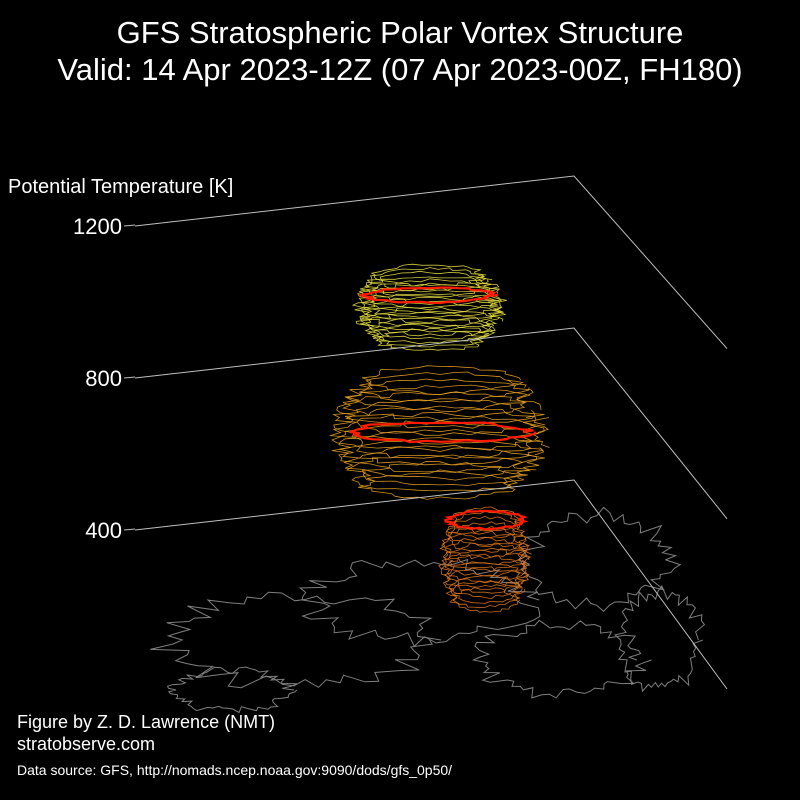 The width and height of the screenshot is (800, 800). I want to click on vortex-layer-lower, so click(485, 559).